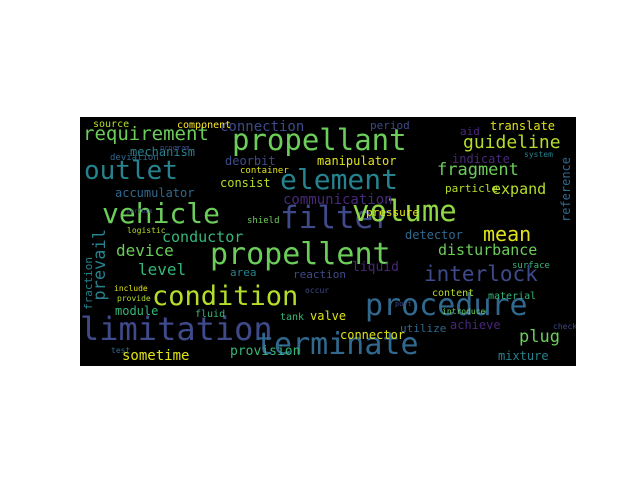 This screenshot has height=480, width=640. What do you see at coordinates (145, 250) in the screenshot?
I see `cloud-word: device` at bounding box center [145, 250].